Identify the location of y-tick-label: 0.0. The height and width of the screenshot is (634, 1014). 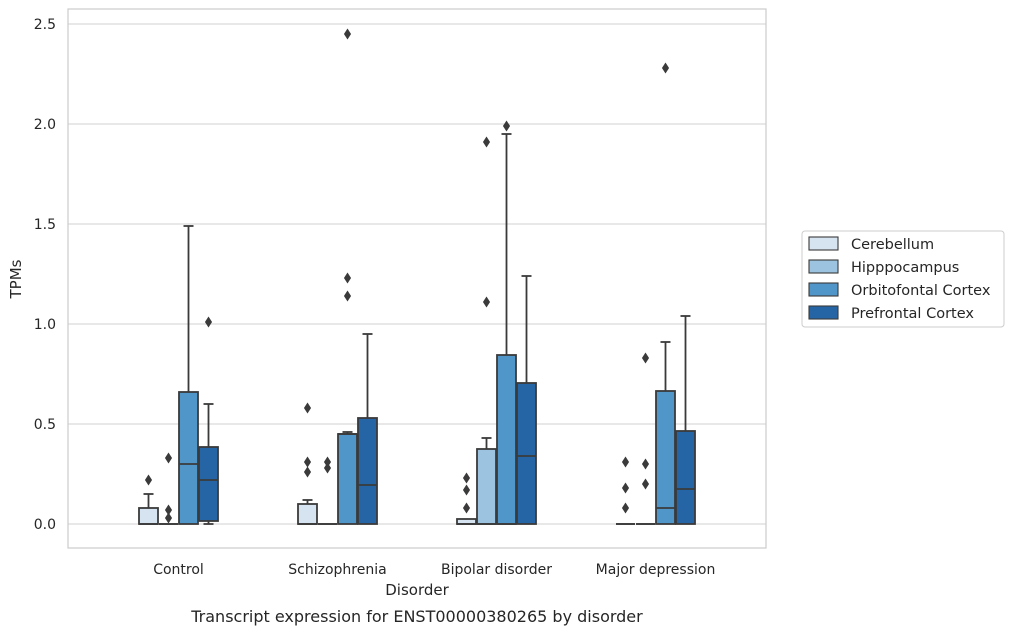
(45, 525).